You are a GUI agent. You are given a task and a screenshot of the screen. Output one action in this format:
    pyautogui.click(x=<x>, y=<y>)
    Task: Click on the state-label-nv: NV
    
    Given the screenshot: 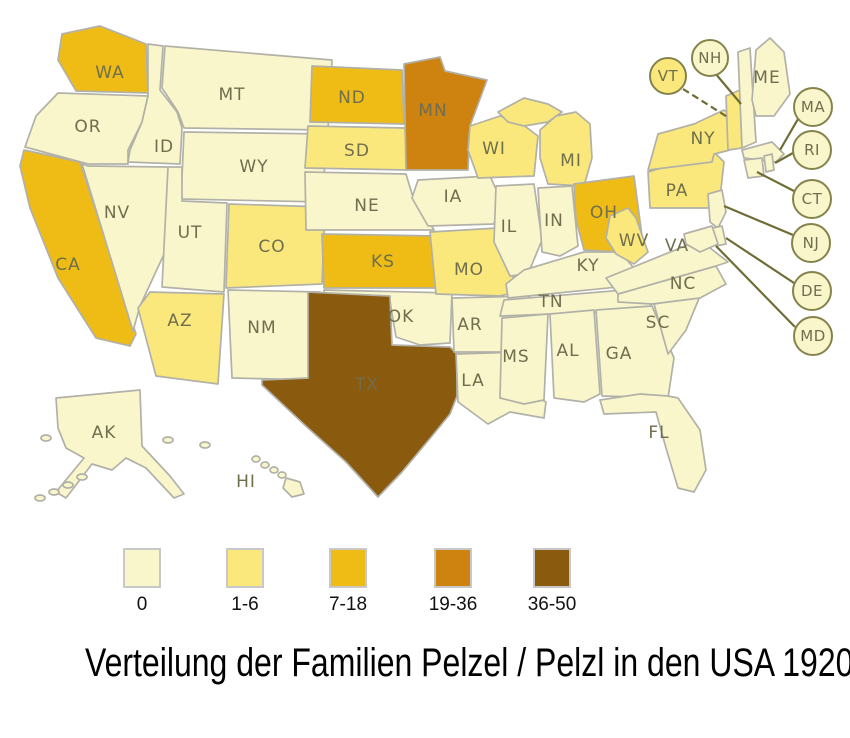 What is the action you would take?
    pyautogui.click(x=117, y=213)
    